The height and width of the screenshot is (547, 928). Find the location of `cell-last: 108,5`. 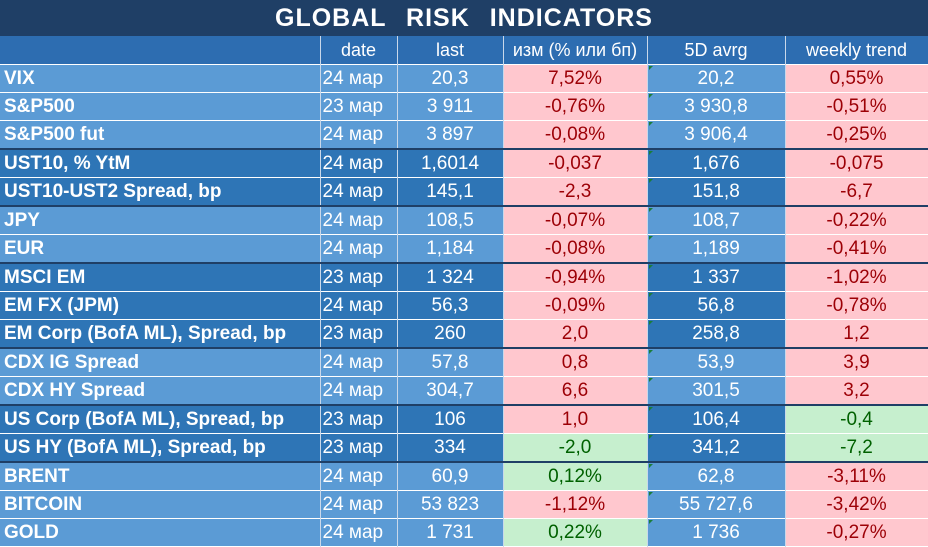

cell-last: 108,5 is located at coordinates (450, 220).